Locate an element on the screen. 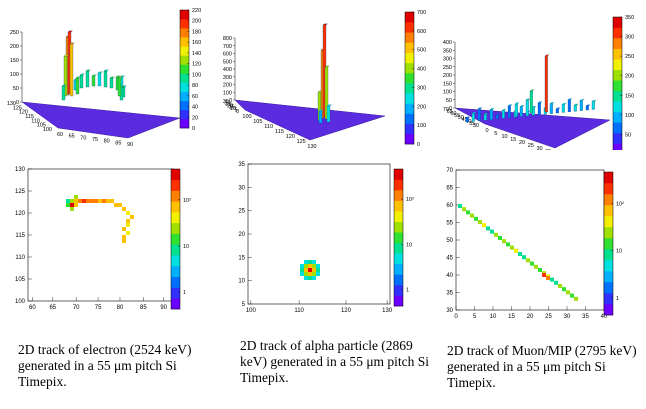  electron-lego-z-label: 0 is located at coordinates (17, 103).